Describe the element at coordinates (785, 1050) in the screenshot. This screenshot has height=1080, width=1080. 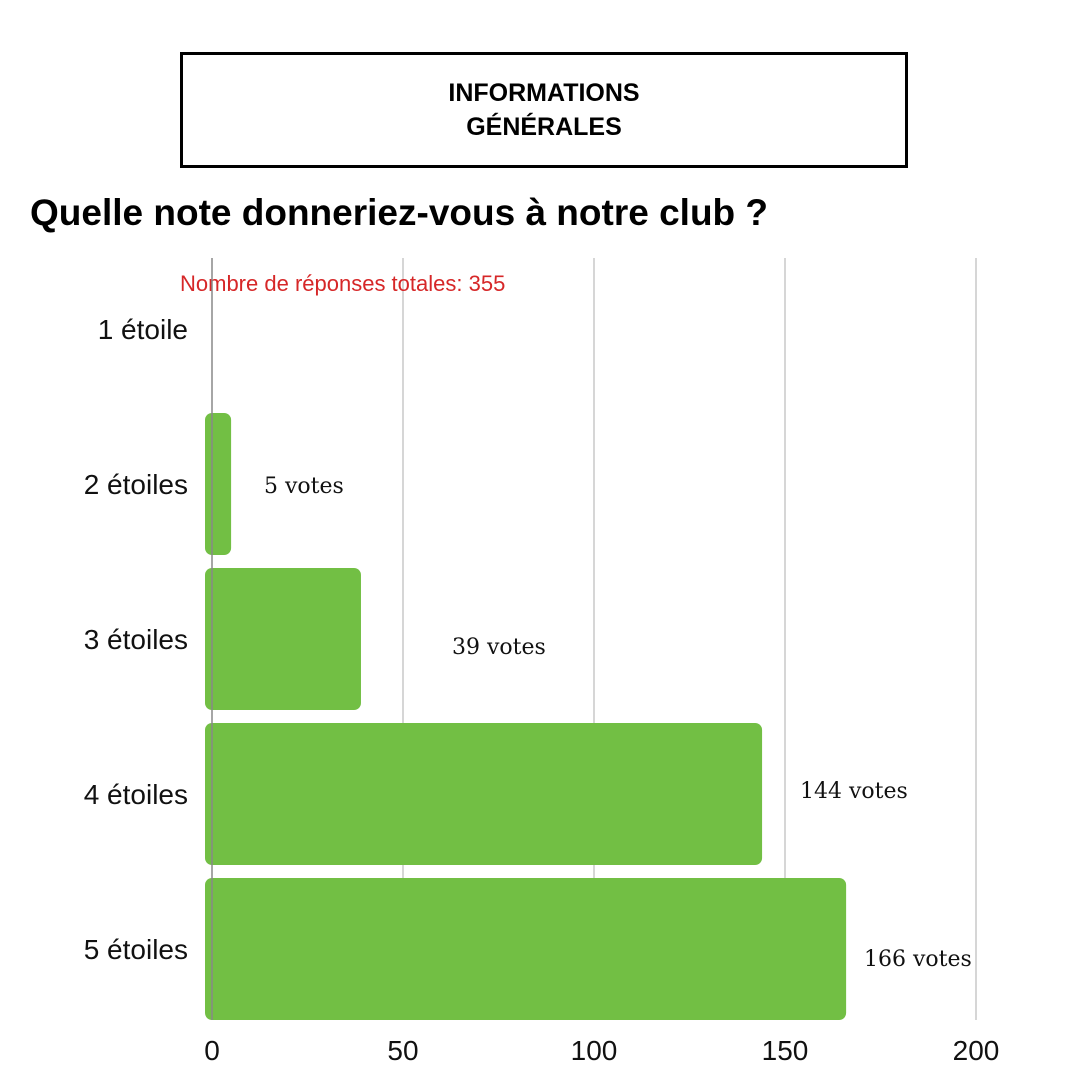
I see `x-tick-label-150: 150` at that location.